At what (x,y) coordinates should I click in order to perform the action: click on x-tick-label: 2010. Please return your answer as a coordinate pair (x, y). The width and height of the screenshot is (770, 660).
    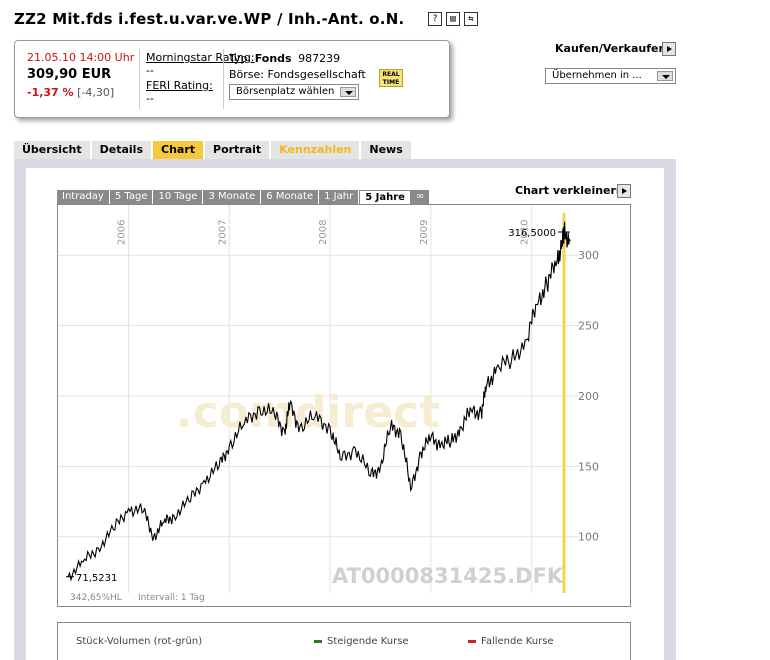
    Looking at the image, I should click on (525, 232).